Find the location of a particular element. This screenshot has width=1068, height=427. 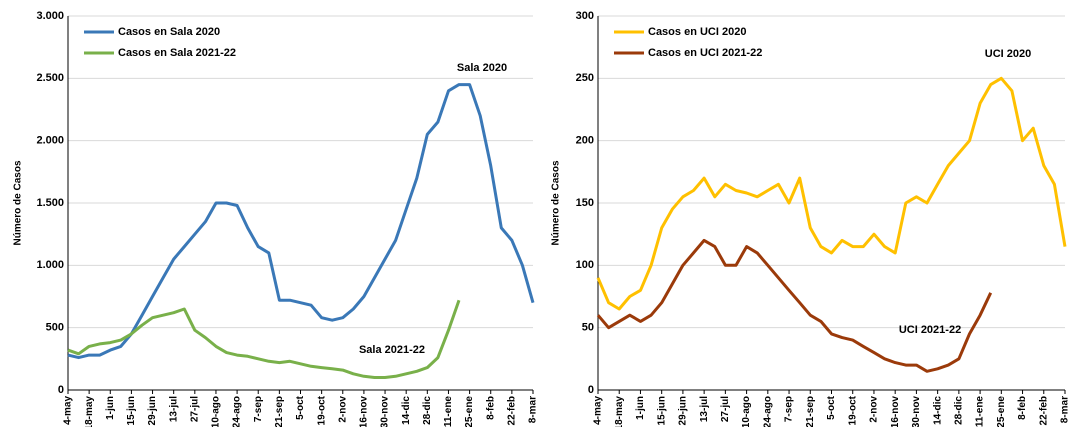

y-tick-label: 500 is located at coordinates (55, 328).